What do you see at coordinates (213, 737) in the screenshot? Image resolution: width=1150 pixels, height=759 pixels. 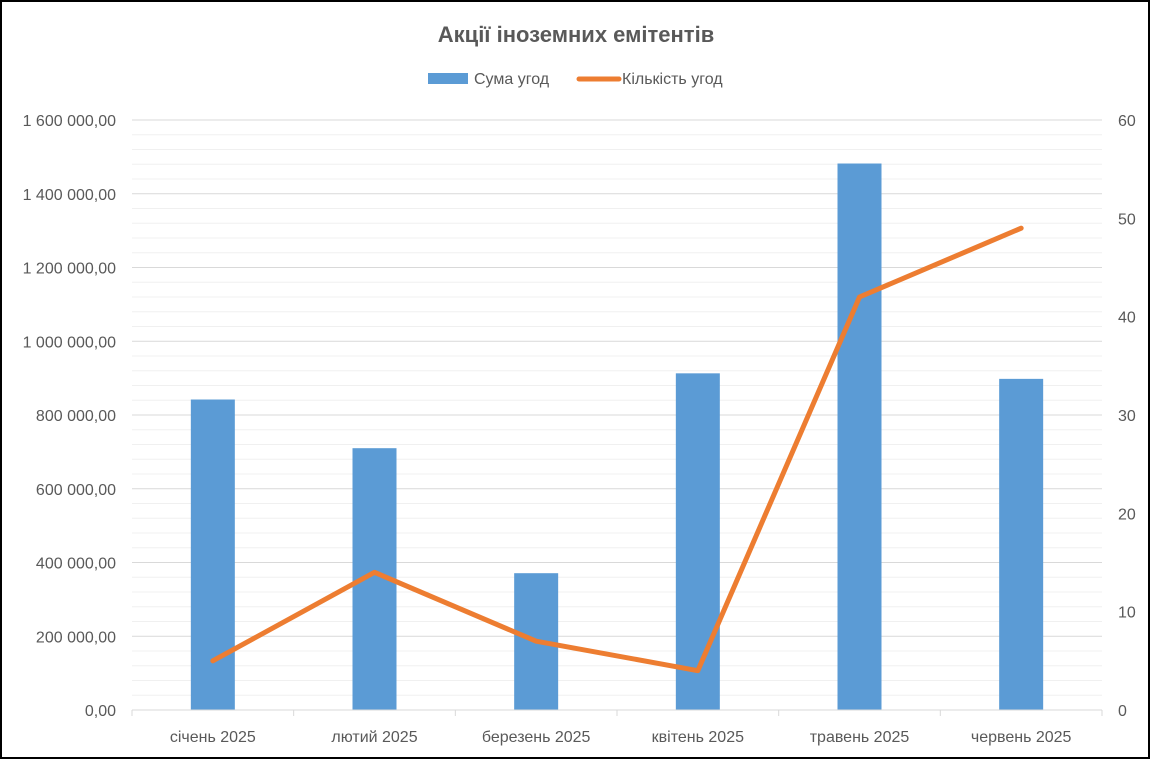 I see `x-tick-label: січень 2025` at bounding box center [213, 737].